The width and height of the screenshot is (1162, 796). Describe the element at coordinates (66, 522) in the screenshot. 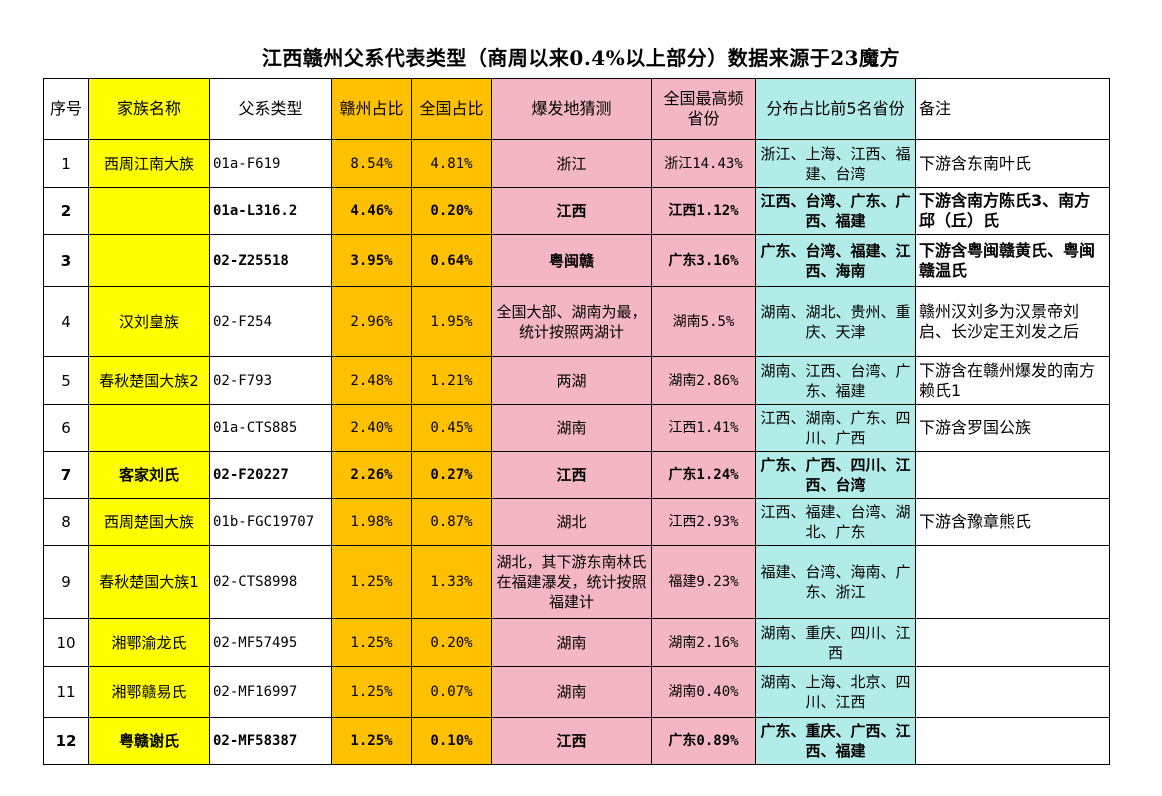

I see `cell-num: 8` at that location.